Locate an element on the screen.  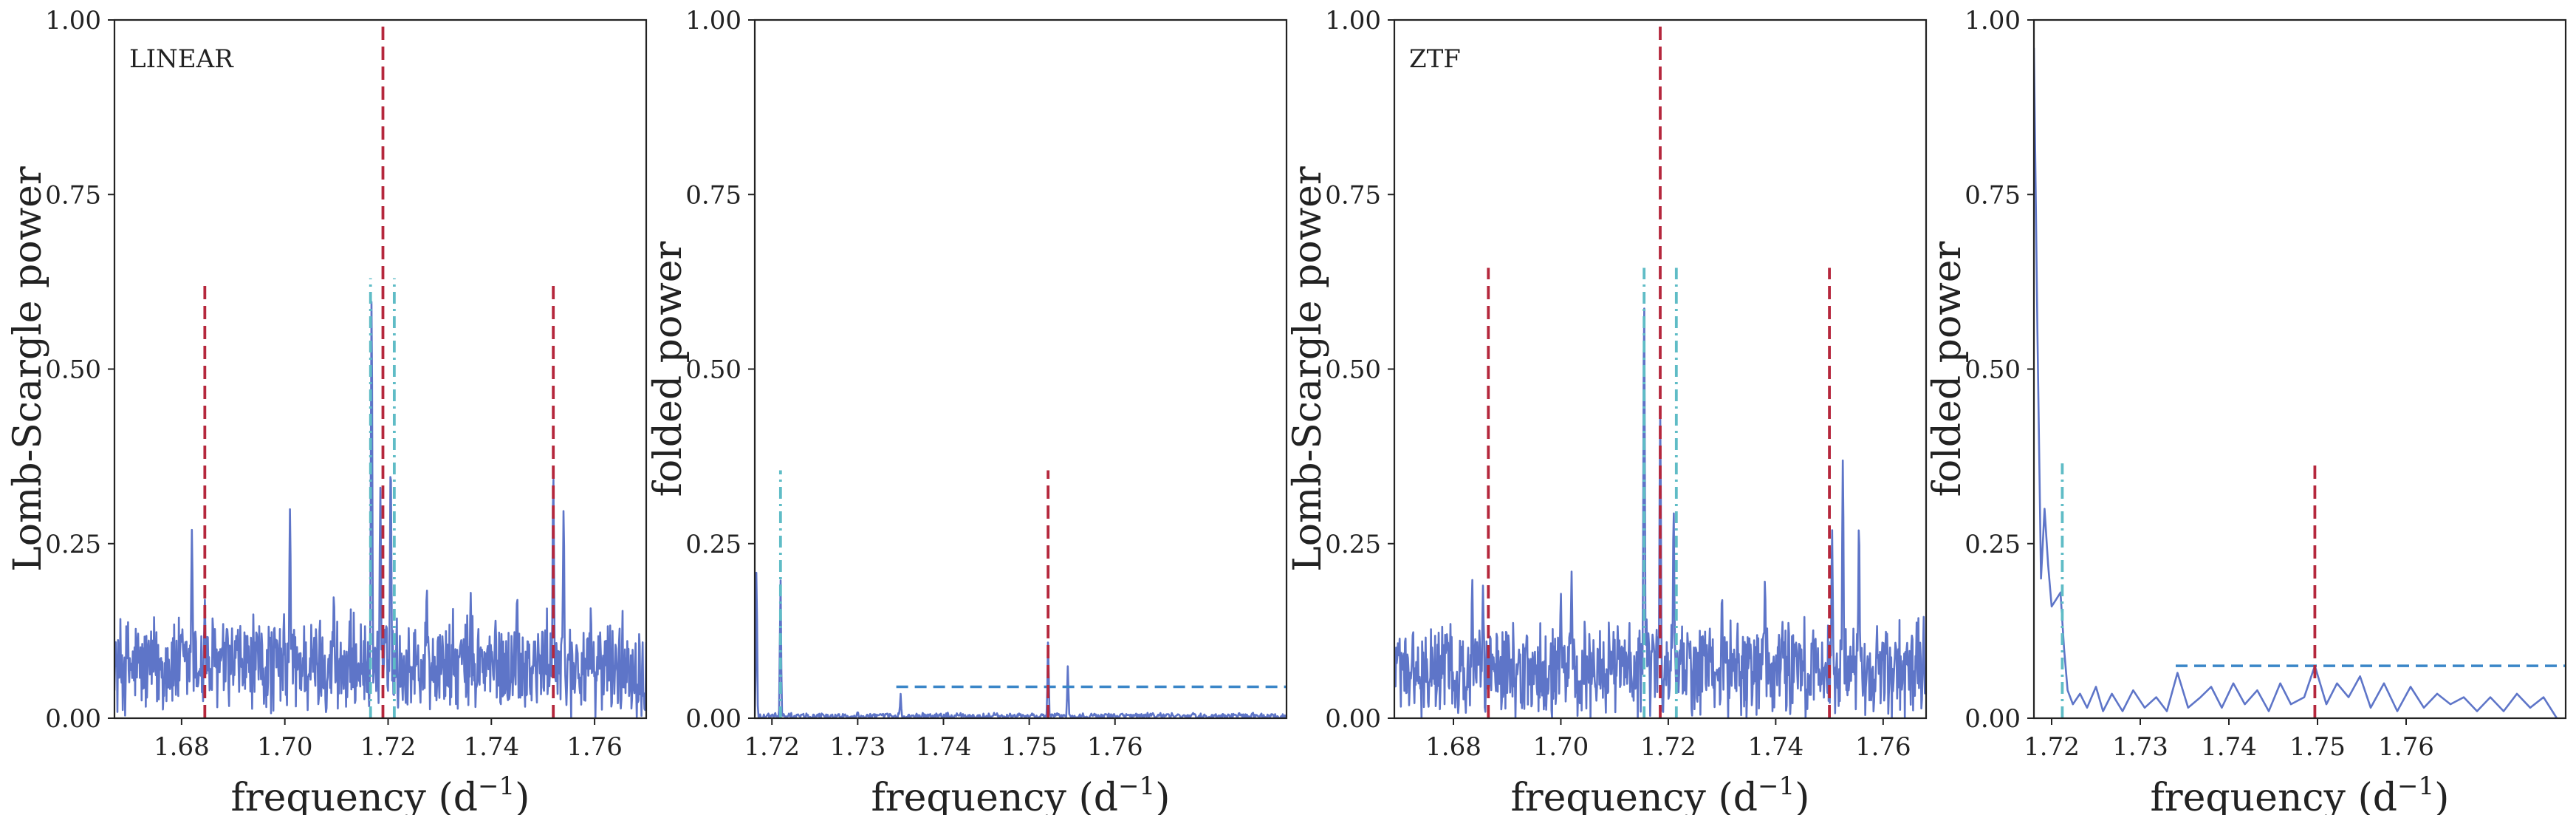
panel-label: LINEAR is located at coordinates (181, 59).